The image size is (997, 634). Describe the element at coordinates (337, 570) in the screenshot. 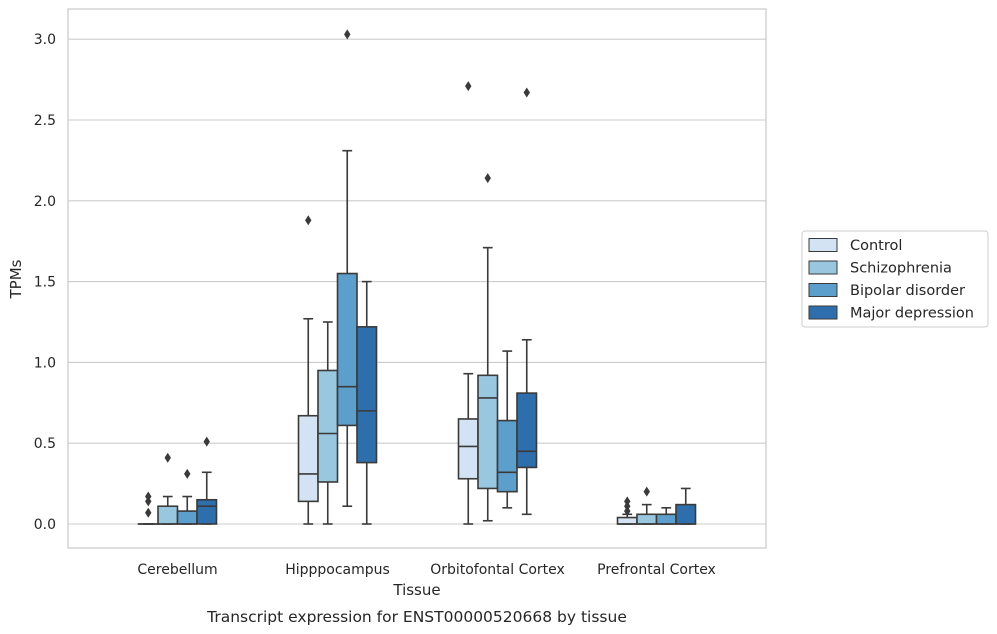

I see `x-tick-label: Hipppocampus` at that location.